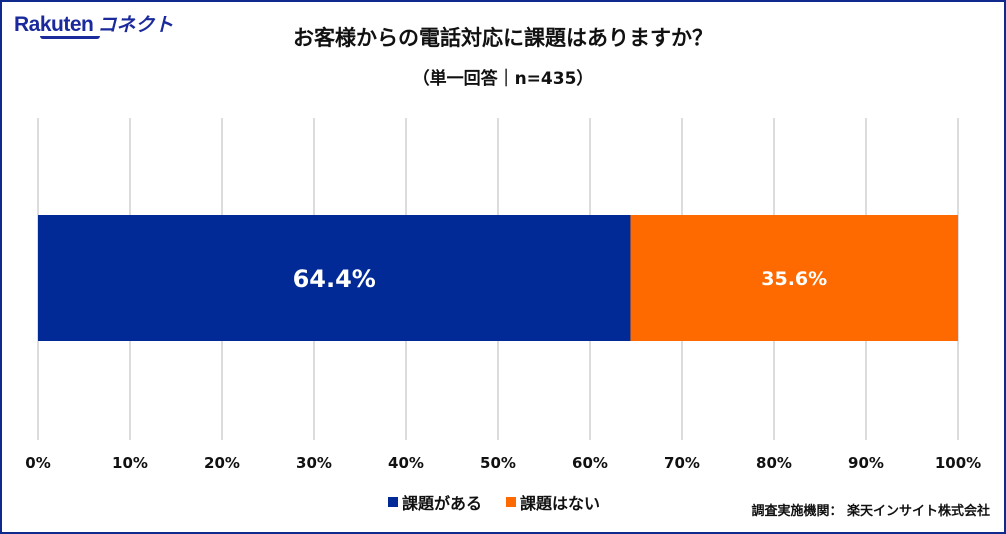  What do you see at coordinates (503, 38) in the screenshot?
I see `chart-title: お客様からの電話対応に課題はありますか？` at bounding box center [503, 38].